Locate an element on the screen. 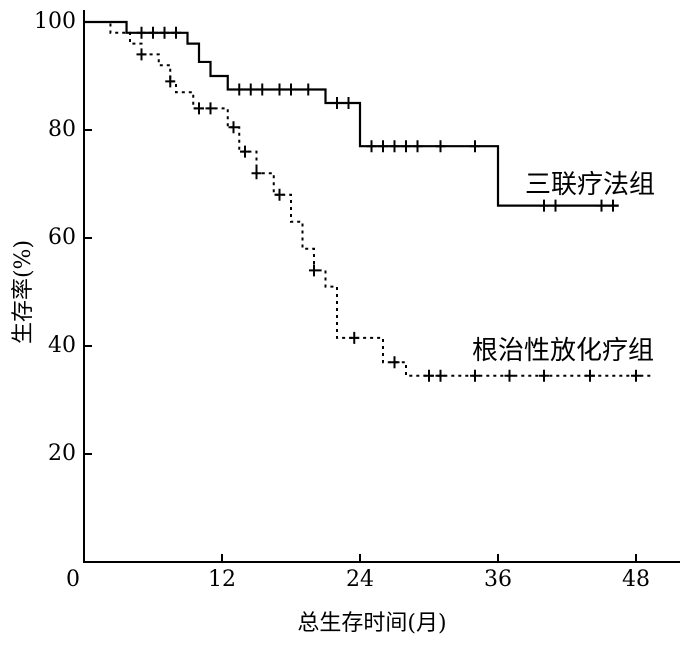 Image resolution: width=700 pixels, height=645 pixels. x-tick-label: 48 is located at coordinates (636, 579).